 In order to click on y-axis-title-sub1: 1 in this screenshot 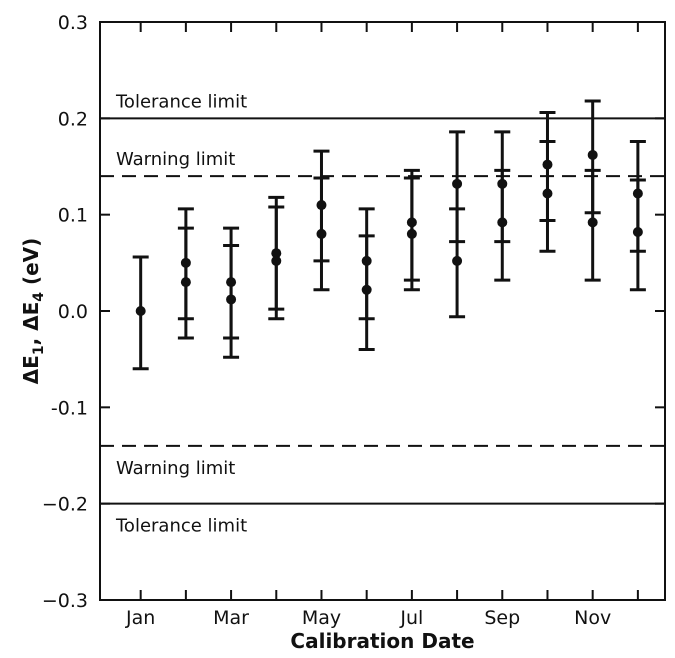, I will do `click(39, 350)`.